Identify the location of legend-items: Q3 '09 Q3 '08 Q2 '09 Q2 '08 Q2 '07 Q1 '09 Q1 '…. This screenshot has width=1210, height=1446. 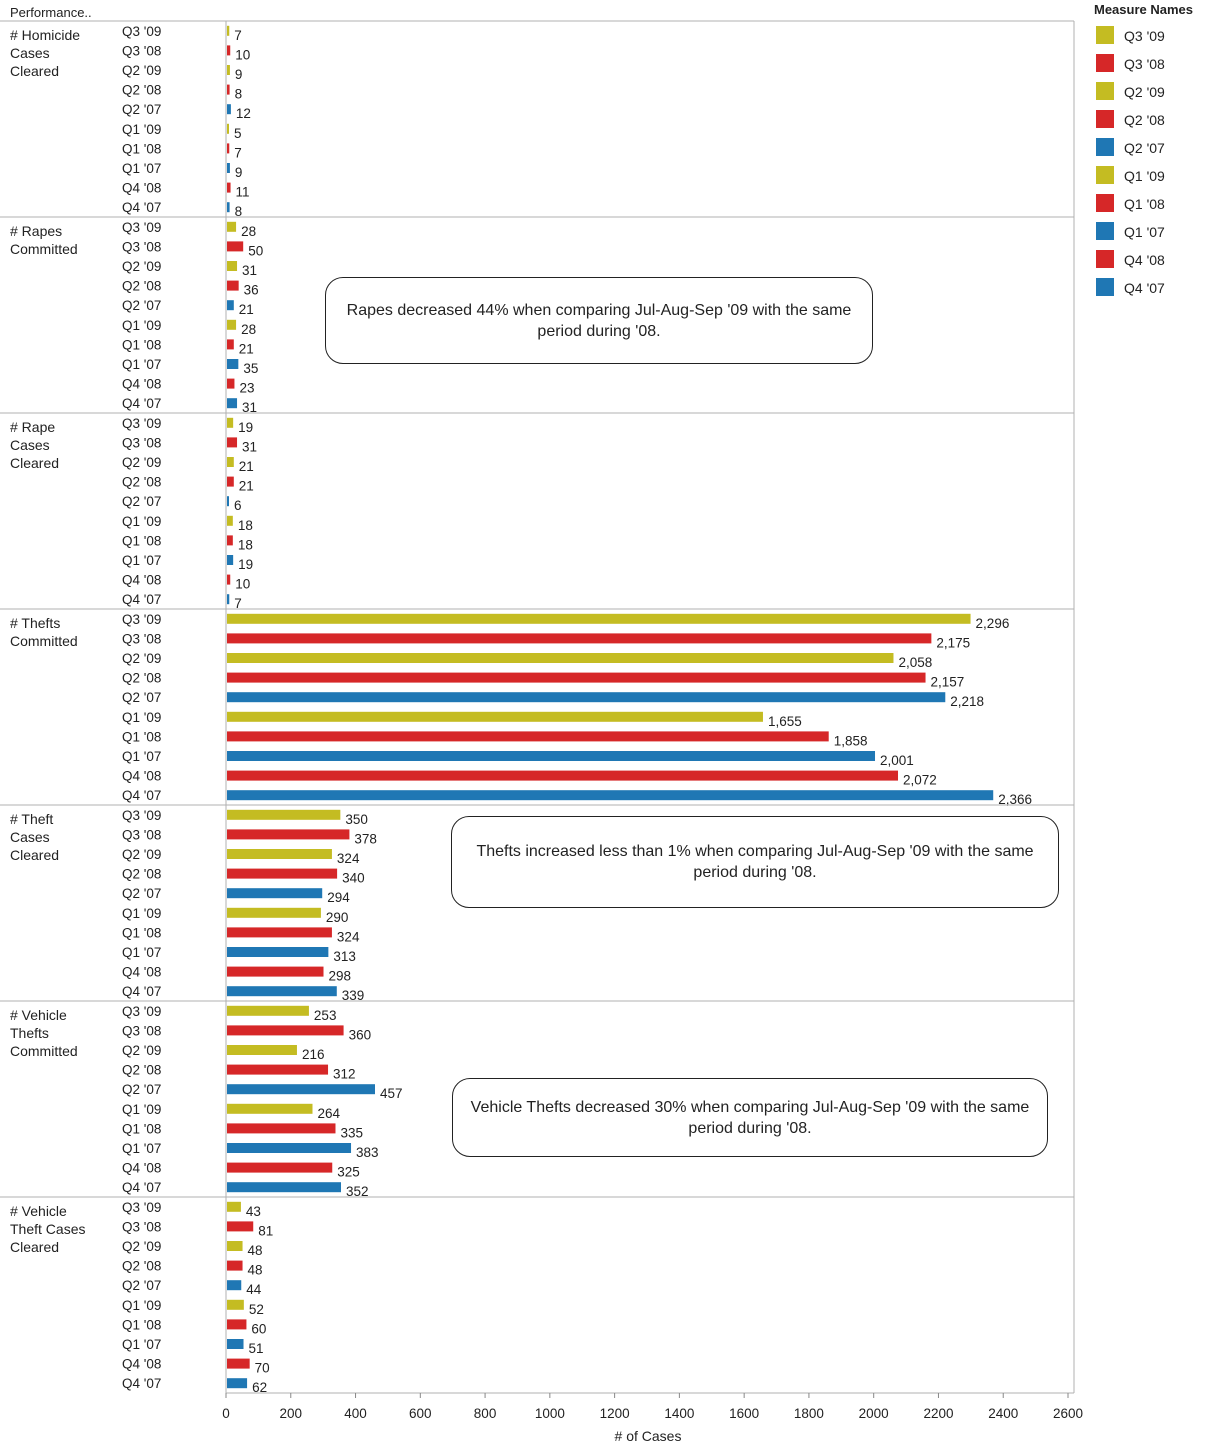
(1152, 160).